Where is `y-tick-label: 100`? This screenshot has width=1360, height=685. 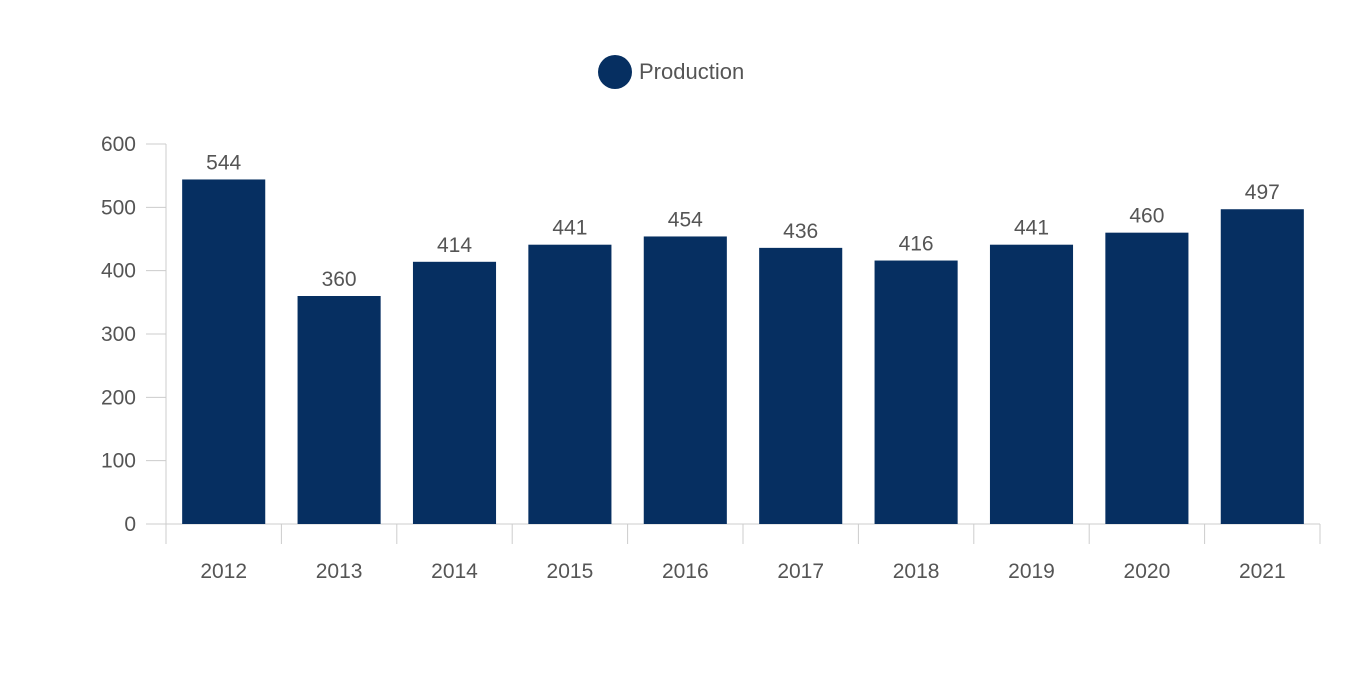
y-tick-label: 100 is located at coordinates (118, 461).